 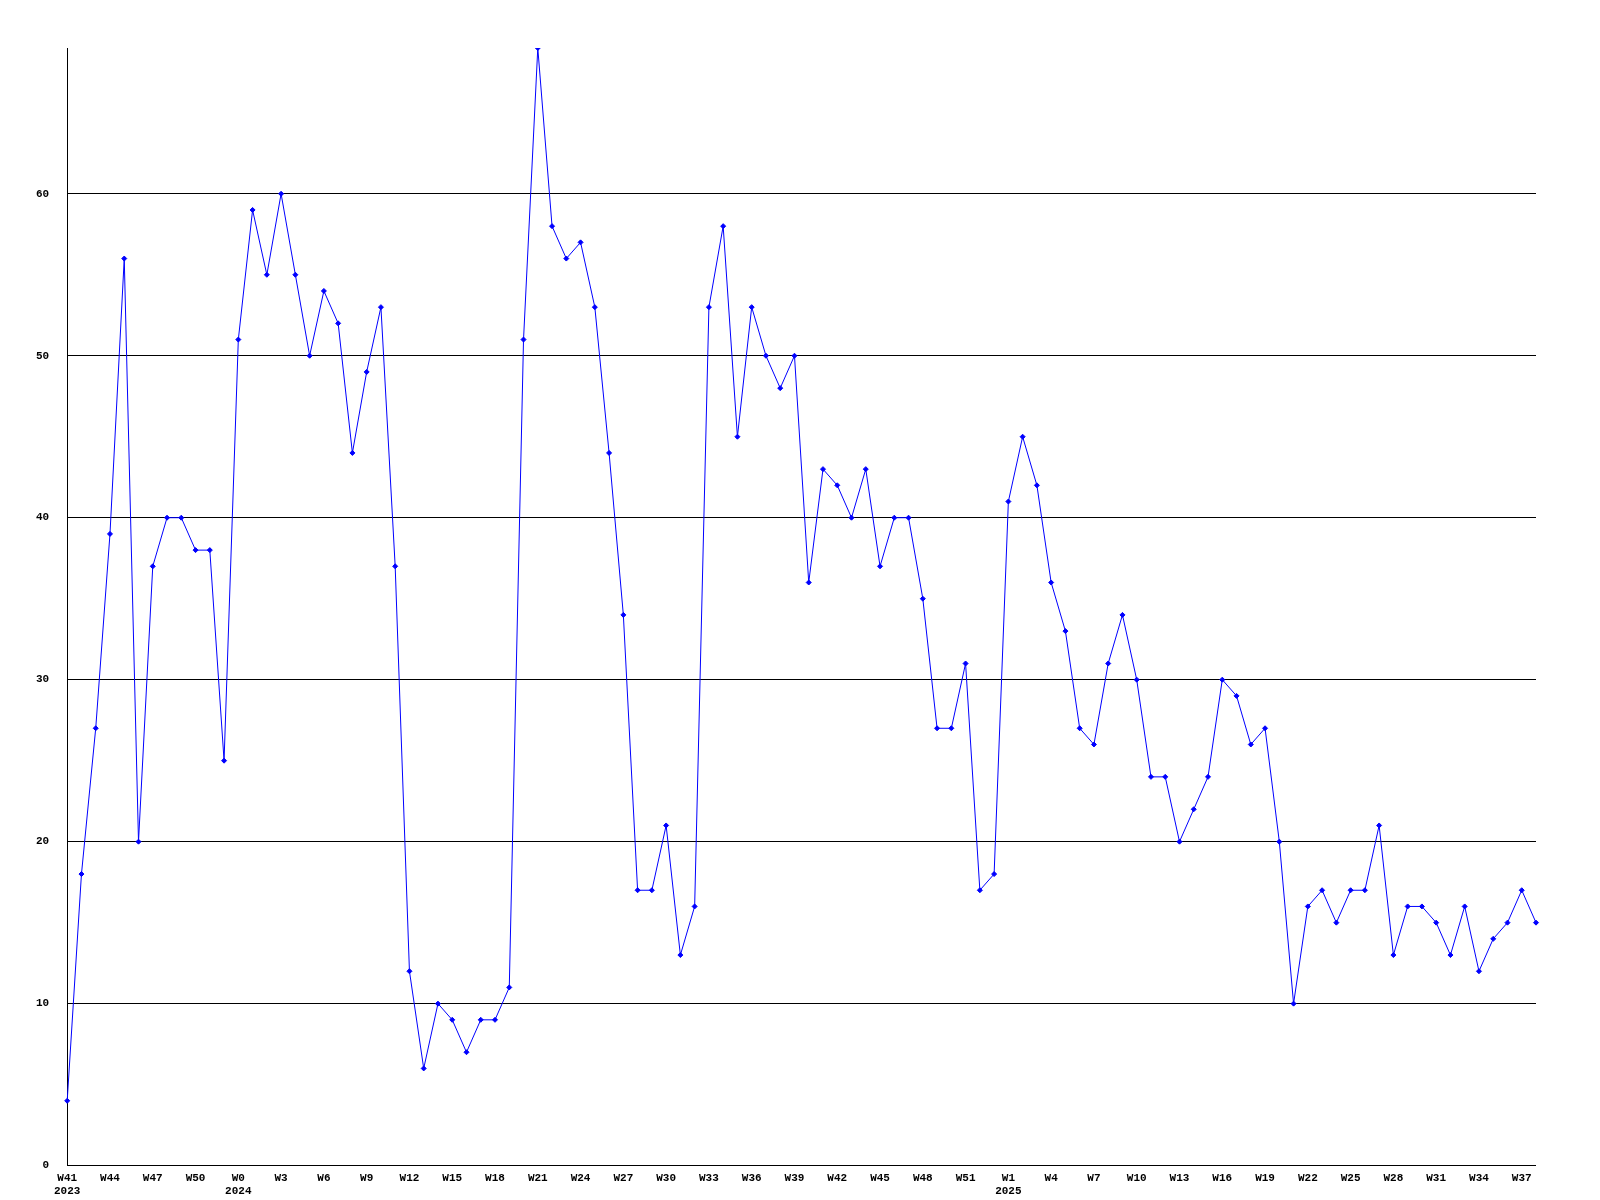 I want to click on x-tick-label: W36, so click(x=751, y=1177).